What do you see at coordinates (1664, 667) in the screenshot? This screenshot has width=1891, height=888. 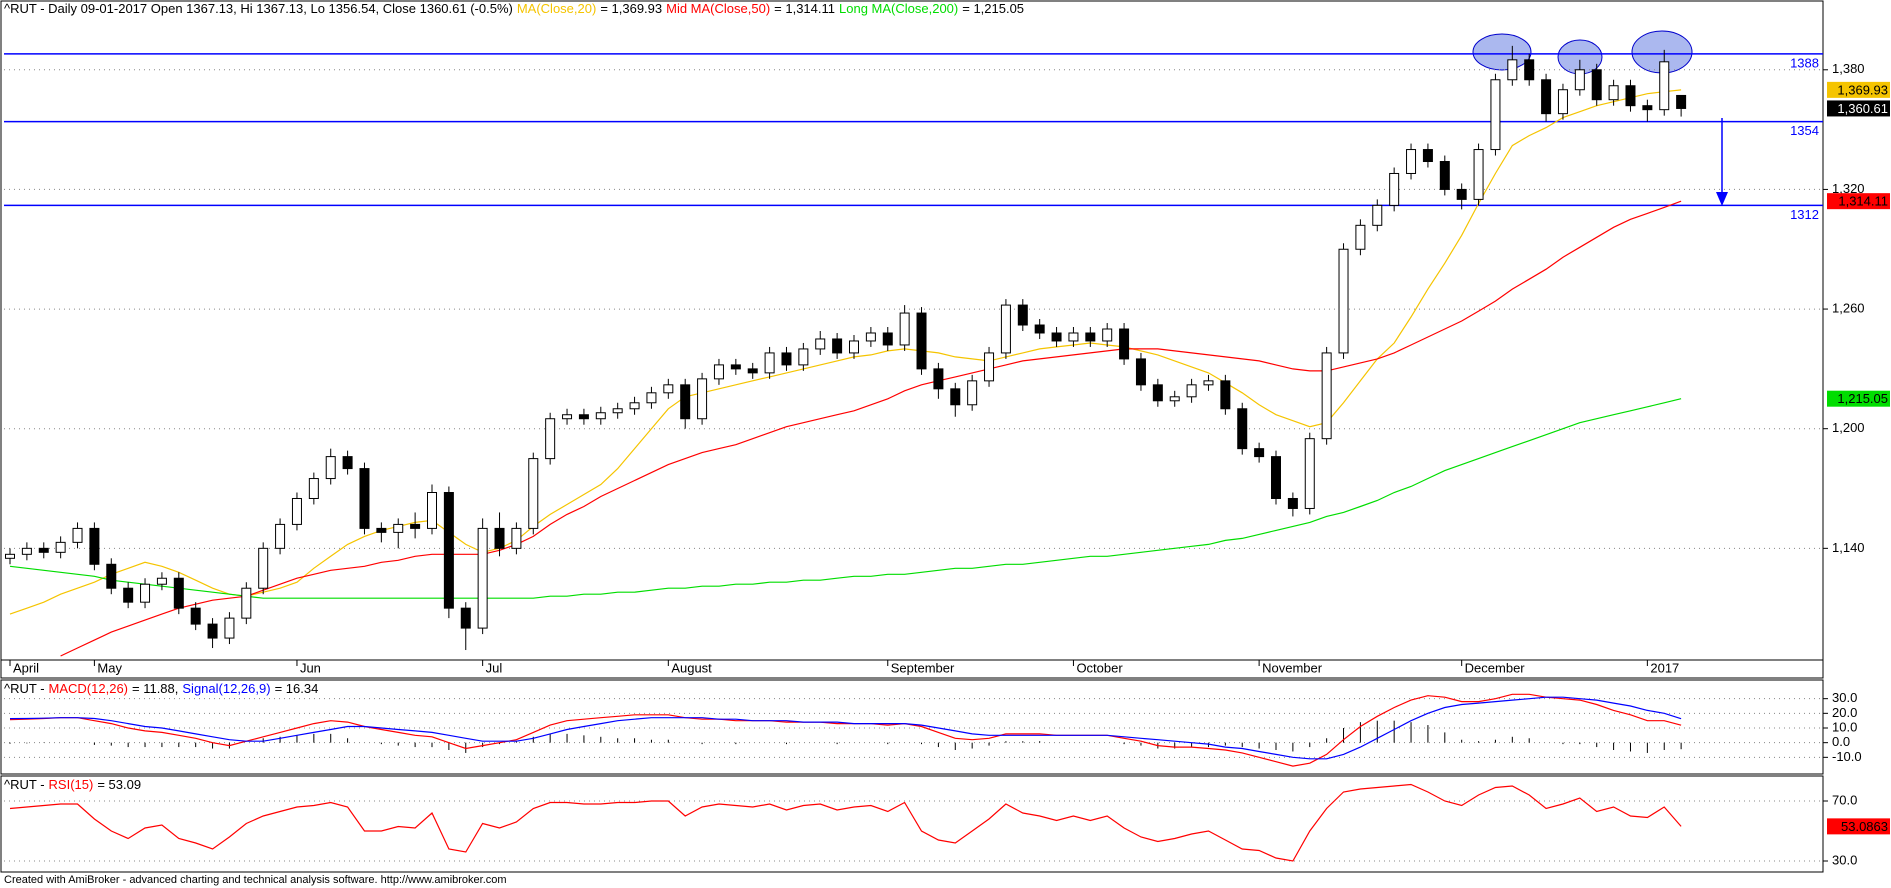 I see `x-tick-label: 2017` at bounding box center [1664, 667].